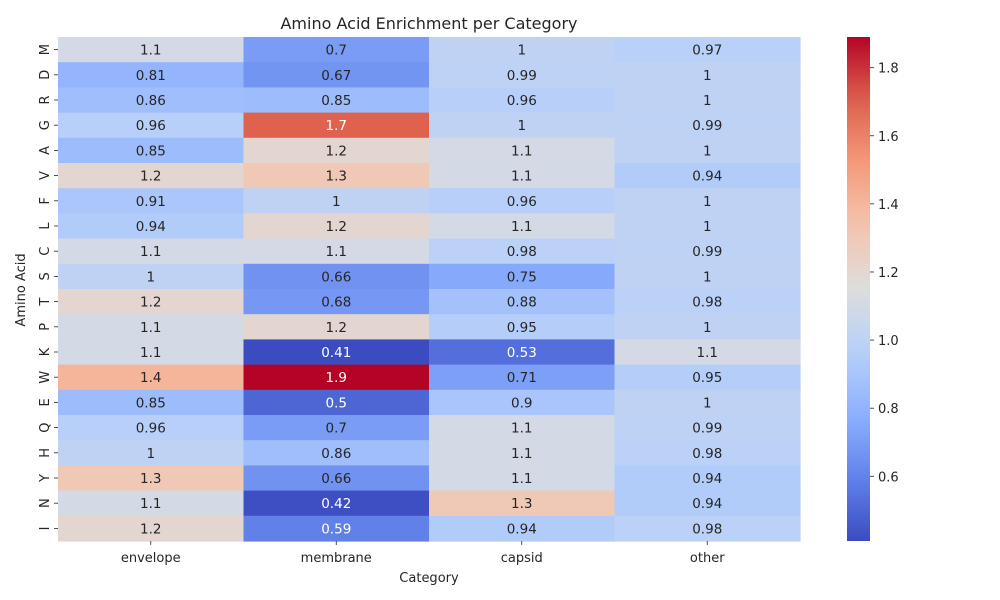 This screenshot has width=1000, height=600. I want to click on y-tick-label: E, so click(45, 402).